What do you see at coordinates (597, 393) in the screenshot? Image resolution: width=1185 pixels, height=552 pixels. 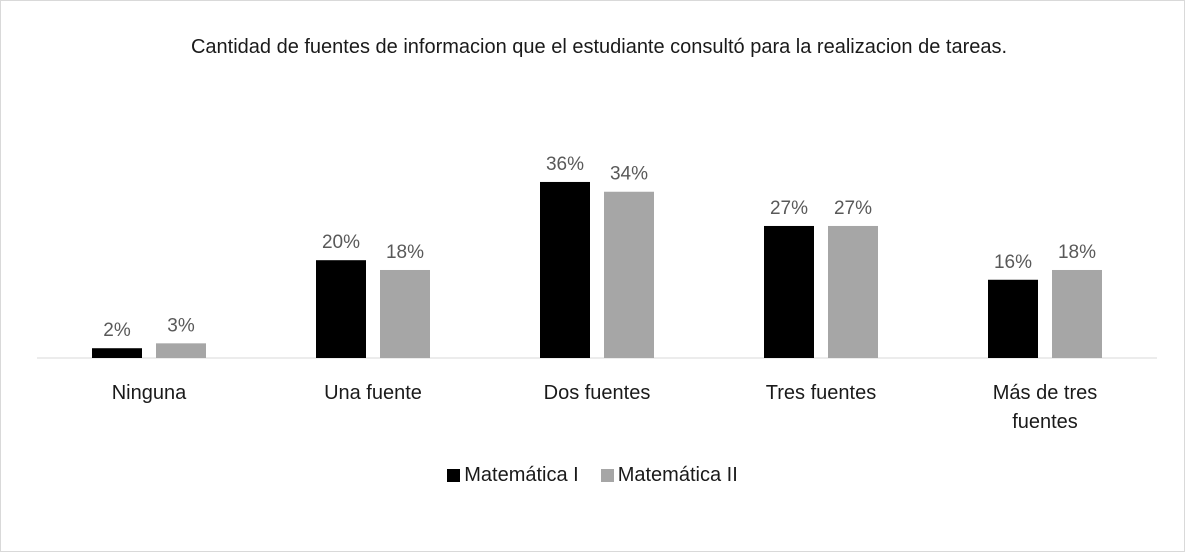 I see `x-tick-label: Dos fuentes` at bounding box center [597, 393].